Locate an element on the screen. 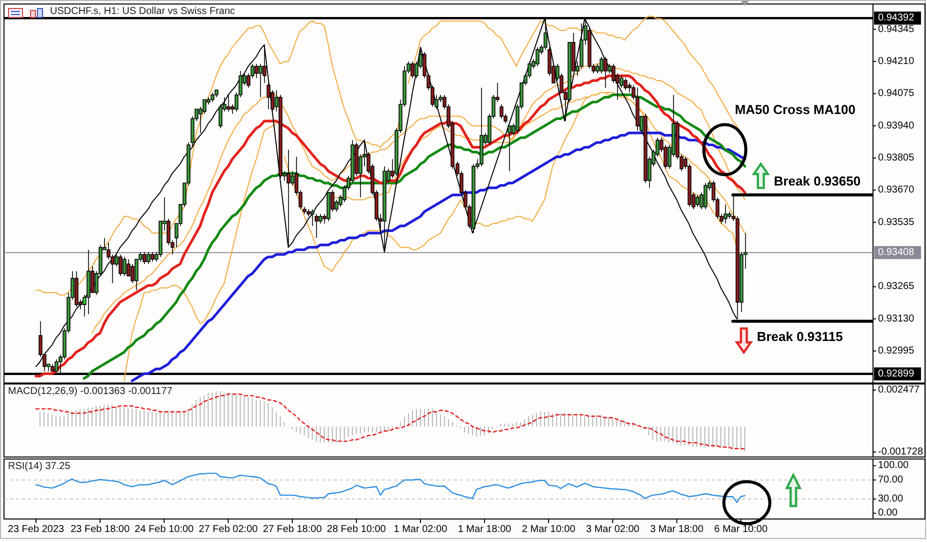 The image size is (927, 542). x-tick-label: 6 Mar 10:00 is located at coordinates (741, 529).